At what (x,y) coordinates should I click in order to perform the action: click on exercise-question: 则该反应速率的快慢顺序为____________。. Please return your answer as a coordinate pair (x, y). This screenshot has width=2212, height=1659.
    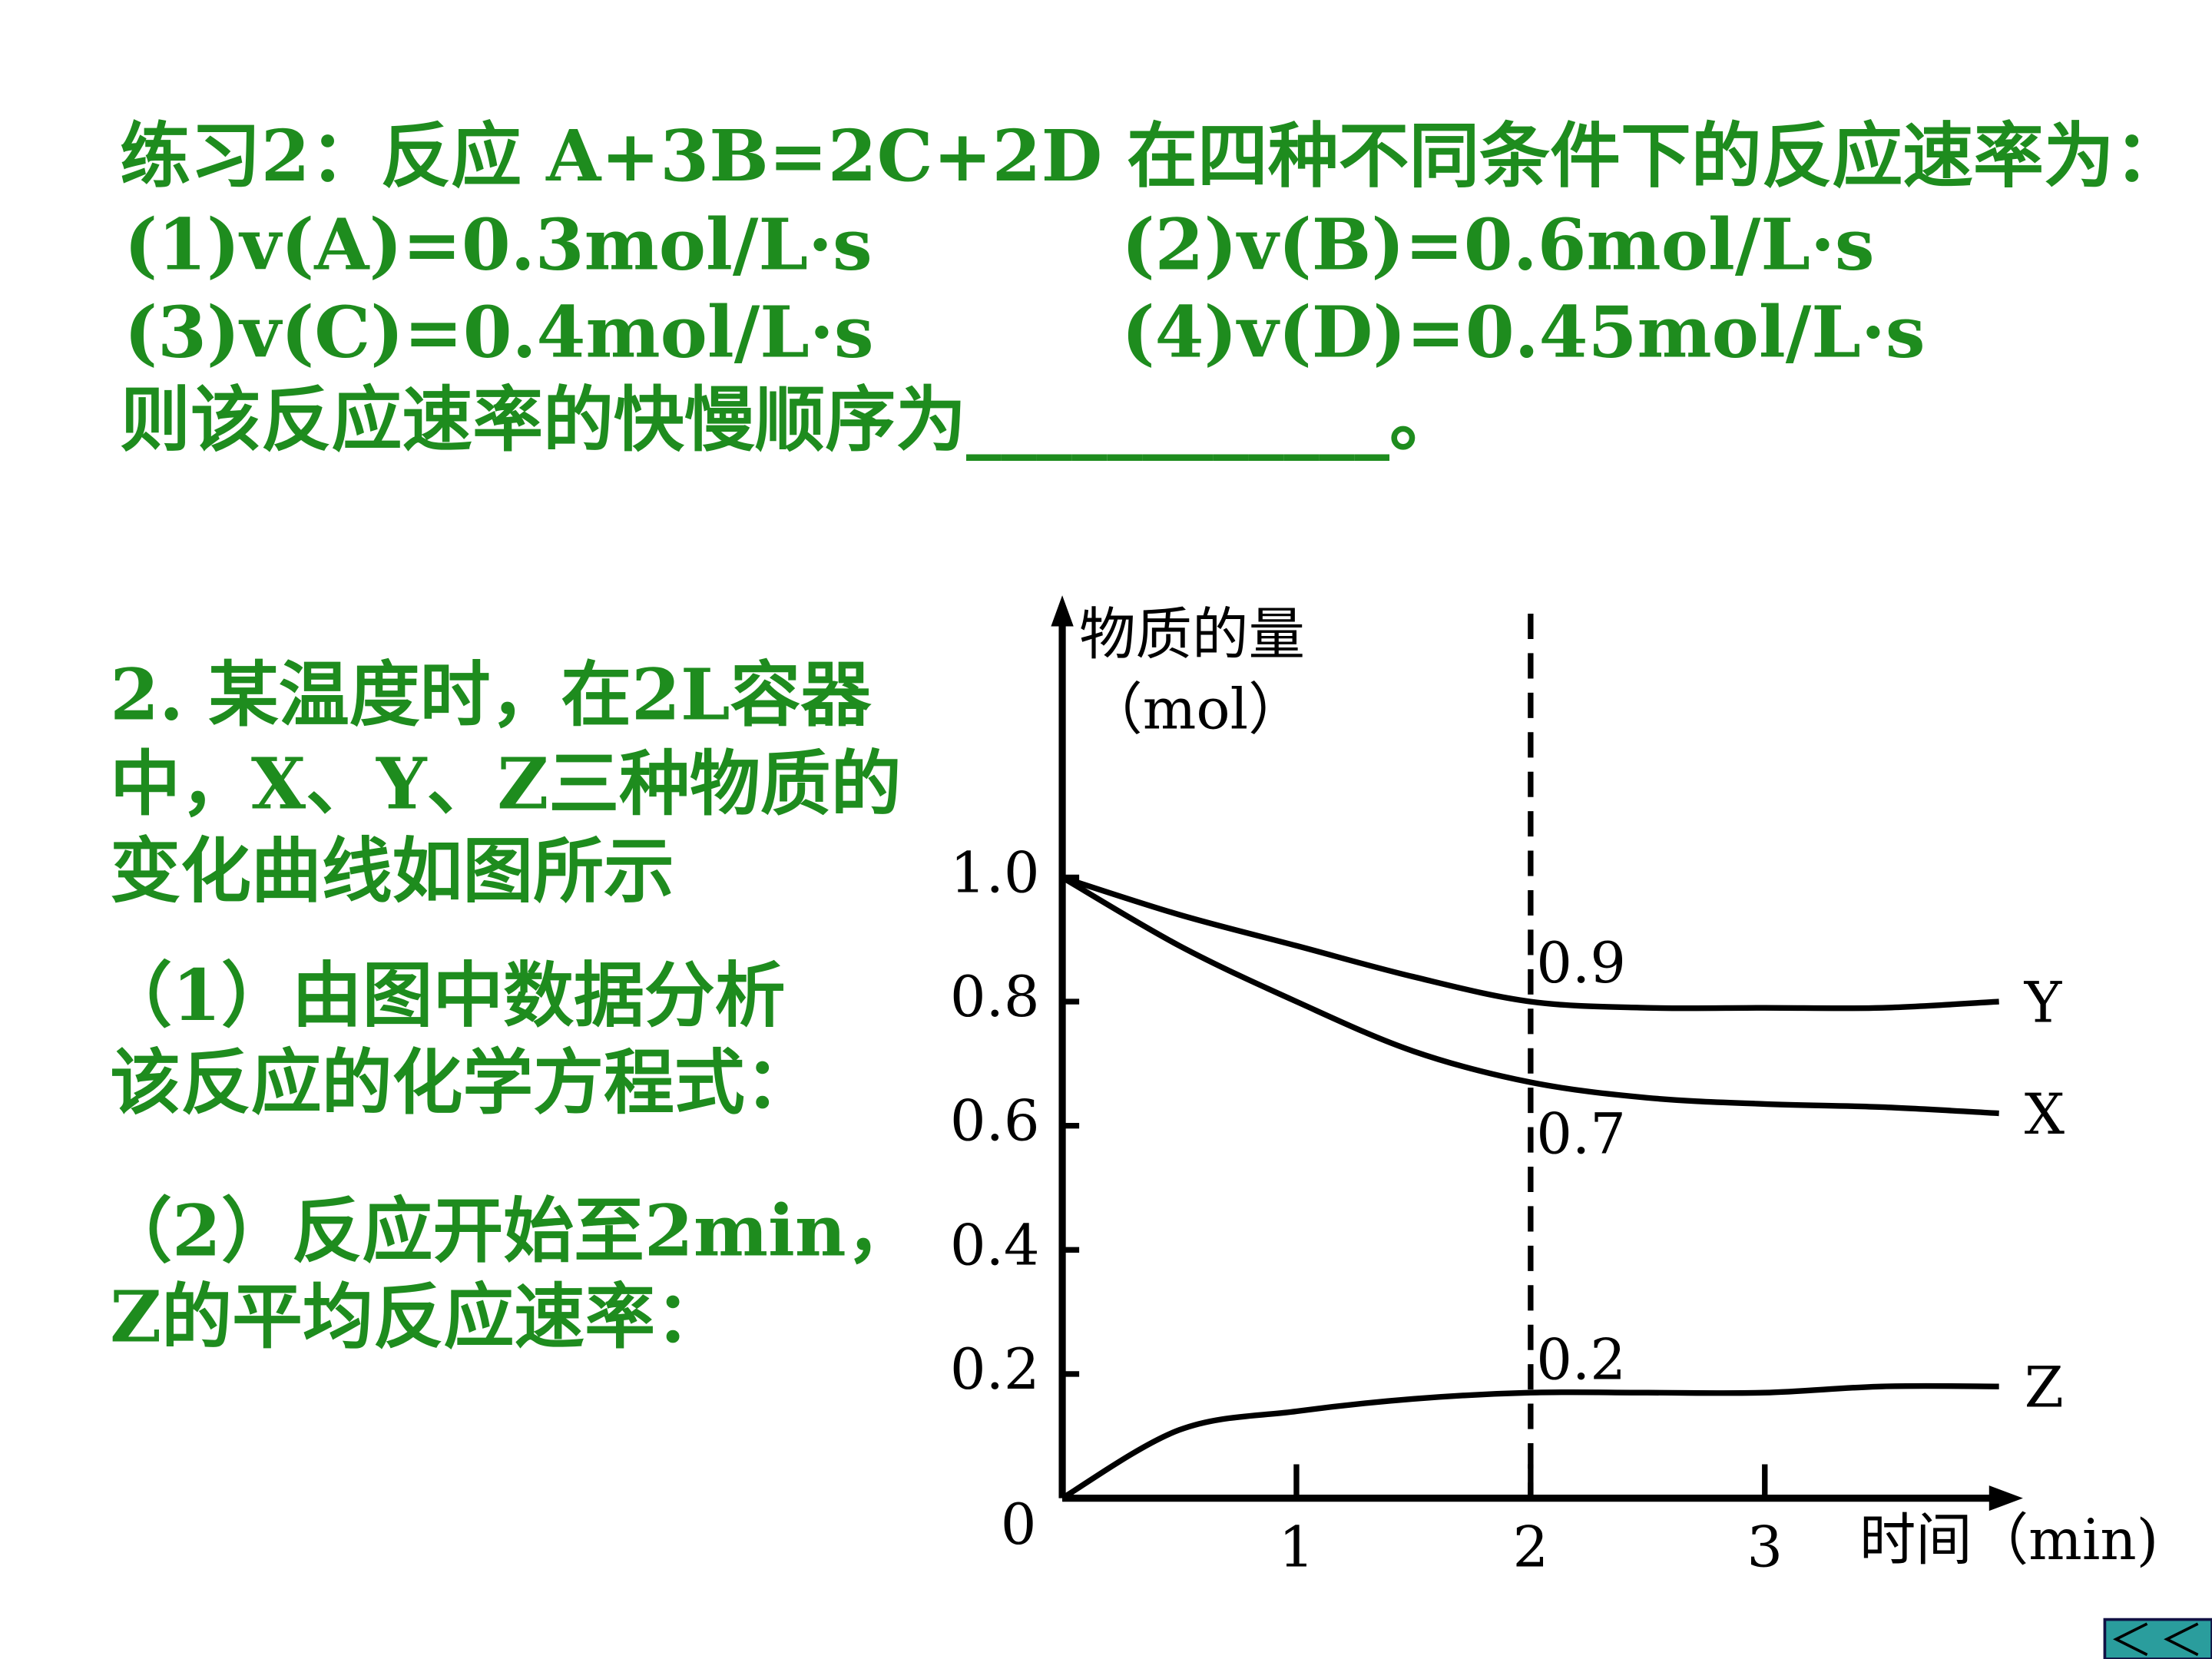
    Looking at the image, I should click on (790, 420).